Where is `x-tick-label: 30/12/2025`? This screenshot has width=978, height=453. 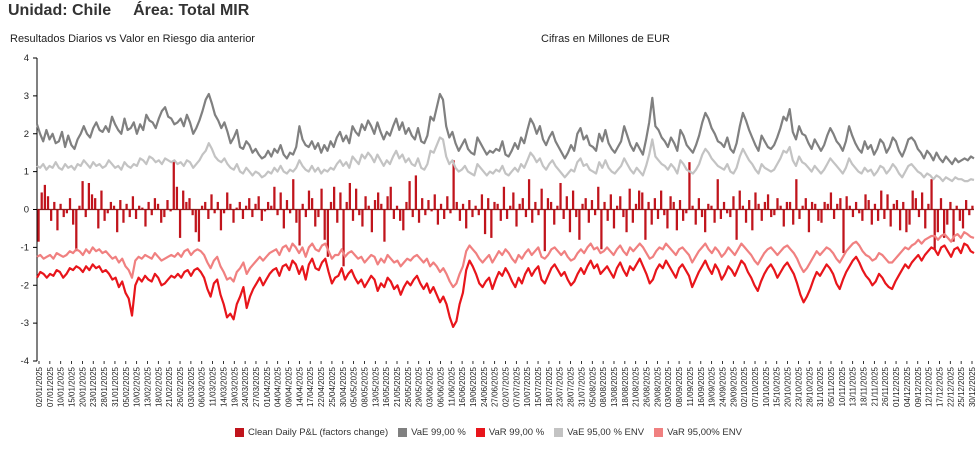
x-tick-label: 30/12/2025 is located at coordinates (972, 386).